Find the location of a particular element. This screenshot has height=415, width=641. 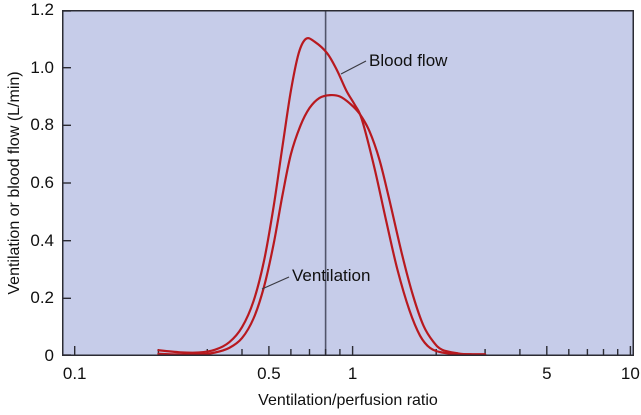

x-tick-label: 5 is located at coordinates (547, 373).